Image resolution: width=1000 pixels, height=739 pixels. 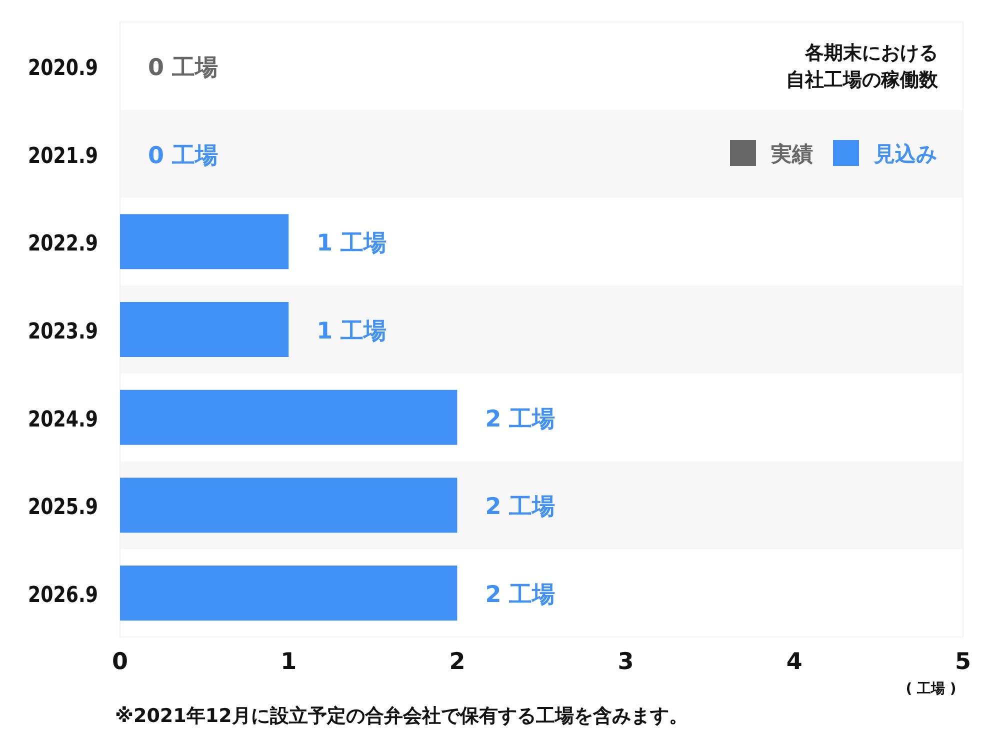 I want to click on y-tick-label: 2023.9, so click(x=70, y=332).